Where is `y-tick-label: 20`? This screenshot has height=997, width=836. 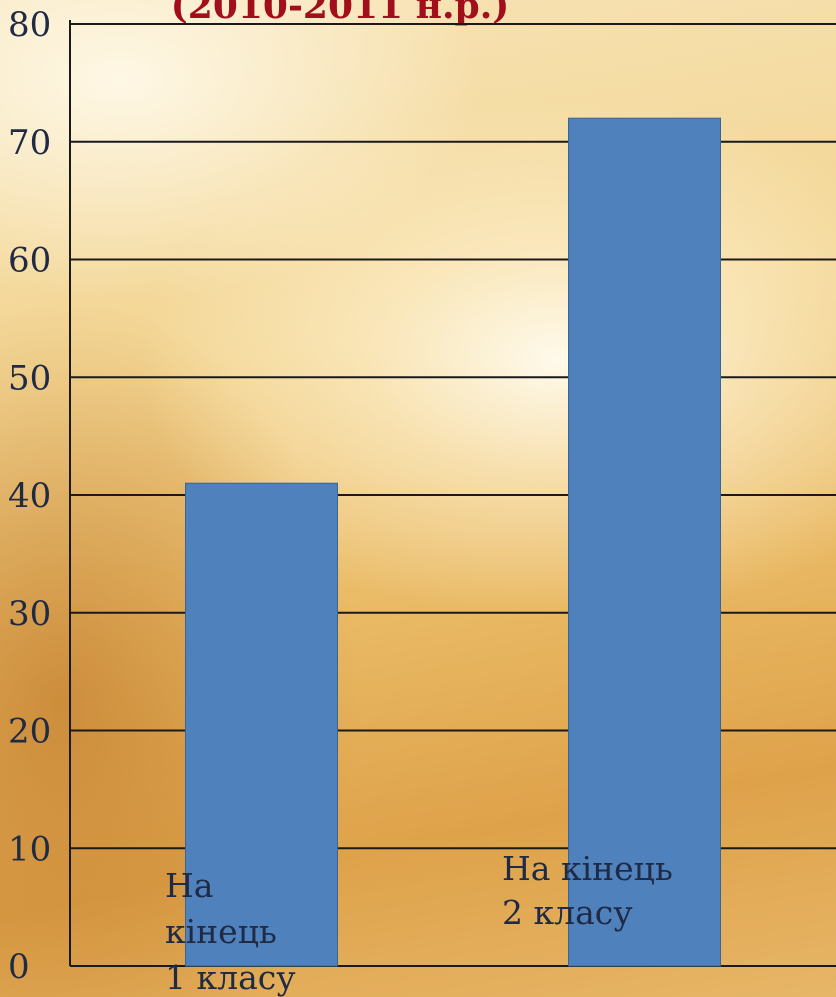
y-tick-label: 20 is located at coordinates (29, 732).